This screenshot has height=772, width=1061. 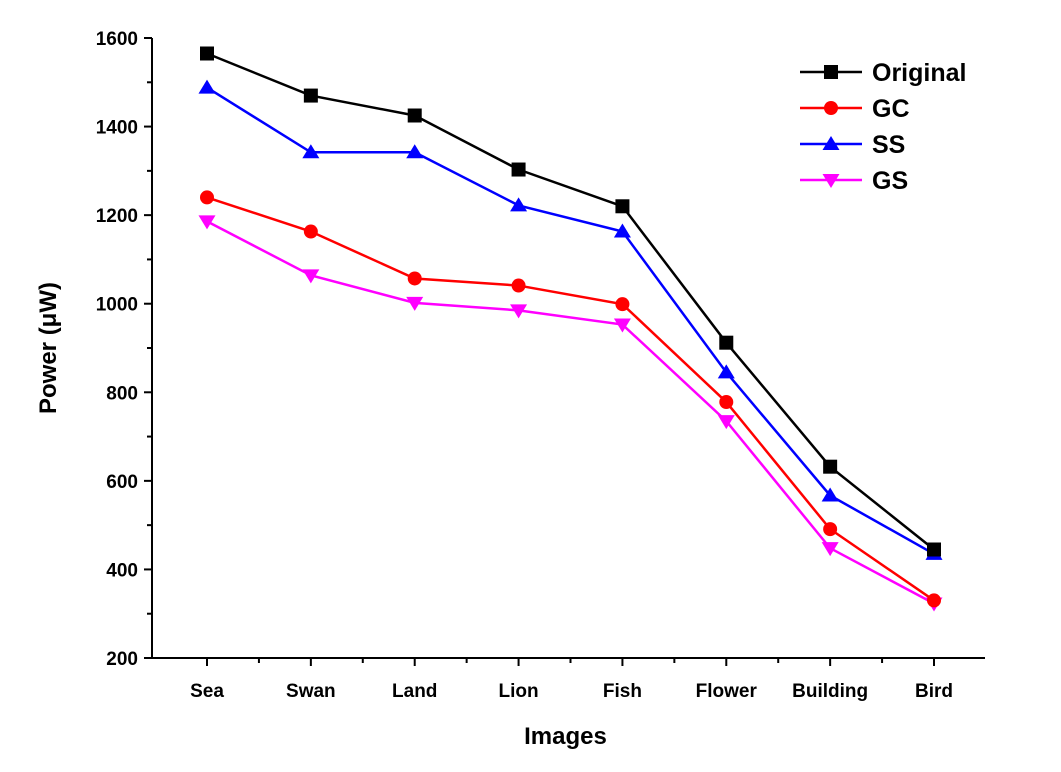 I want to click on y-tick-label: 1600, so click(x=117, y=39).